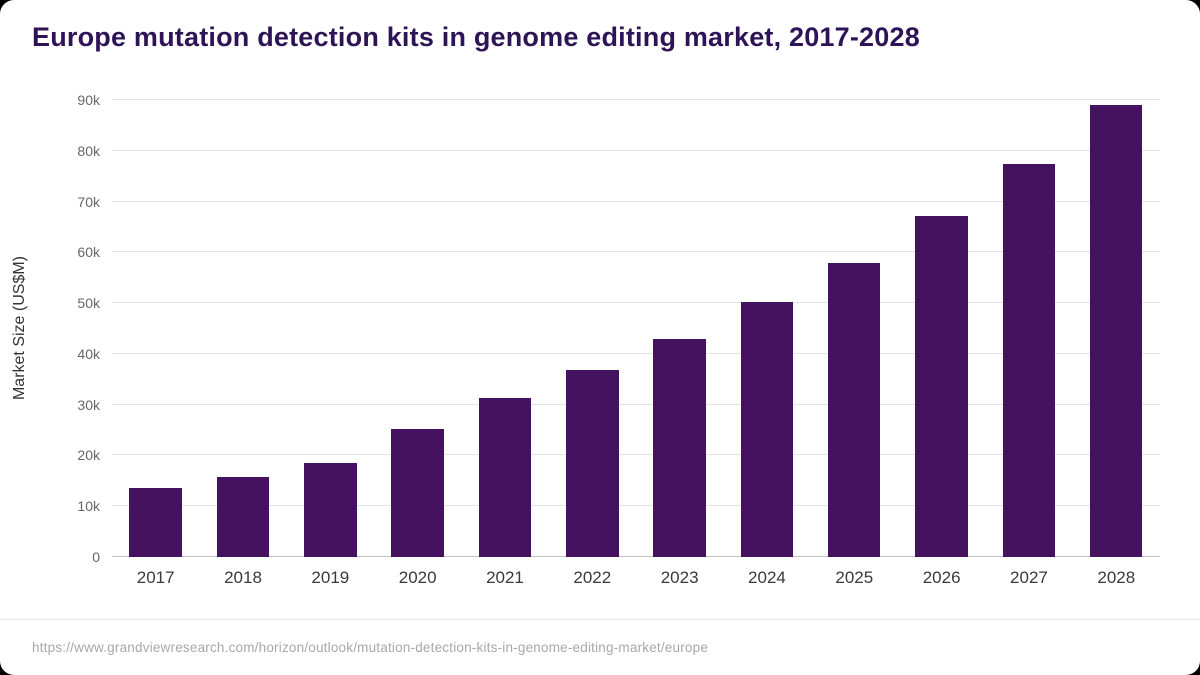  I want to click on x-tick-label: 2023, so click(679, 577).